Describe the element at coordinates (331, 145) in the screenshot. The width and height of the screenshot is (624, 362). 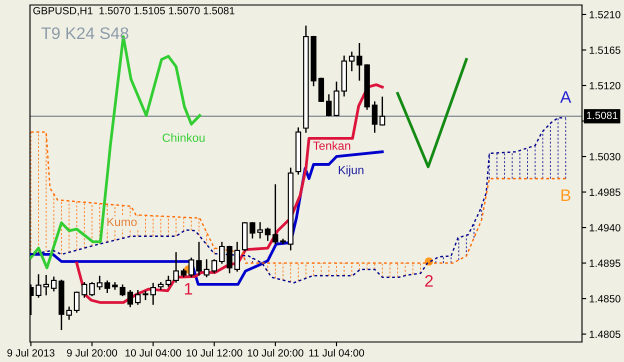
I see `annotation: Tenkan` at that location.